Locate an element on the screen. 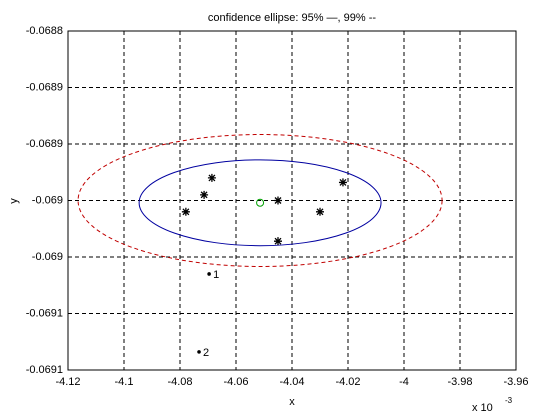 The height and width of the screenshot is (419, 559). point-label: 1 is located at coordinates (216, 275).